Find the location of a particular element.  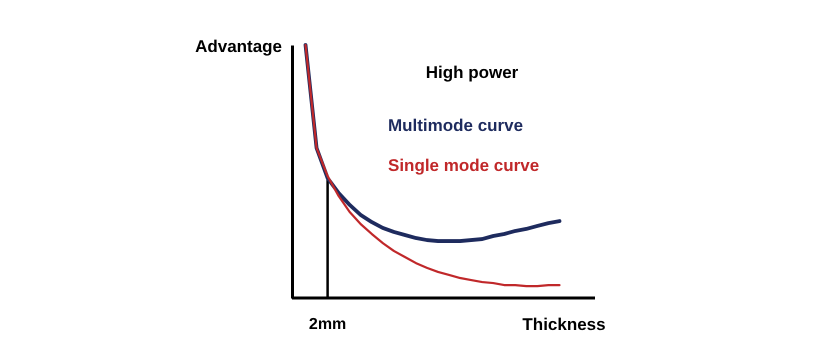

text: Multimode curve is located at coordinates (456, 125).